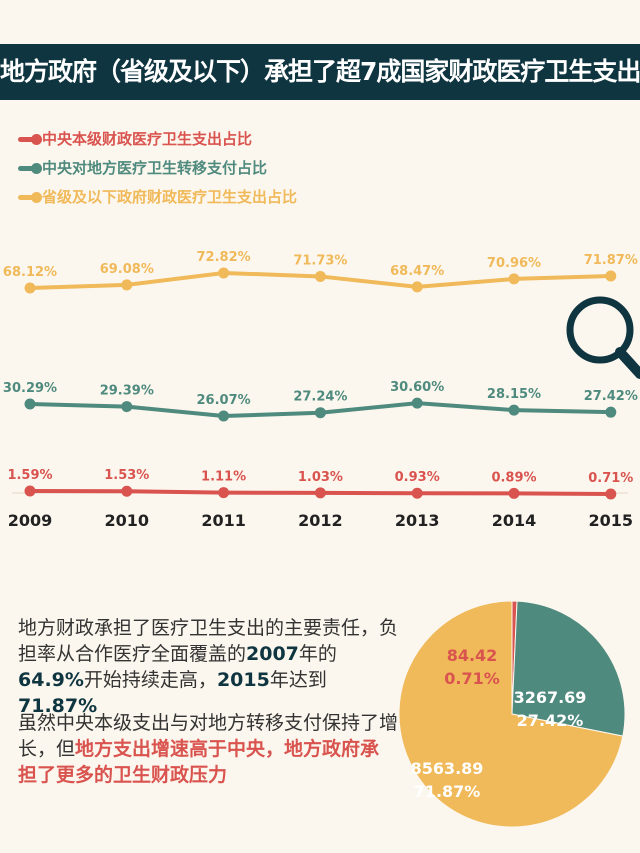 This screenshot has height=853, width=640. I want to click on text: 2007, so click(272, 654).